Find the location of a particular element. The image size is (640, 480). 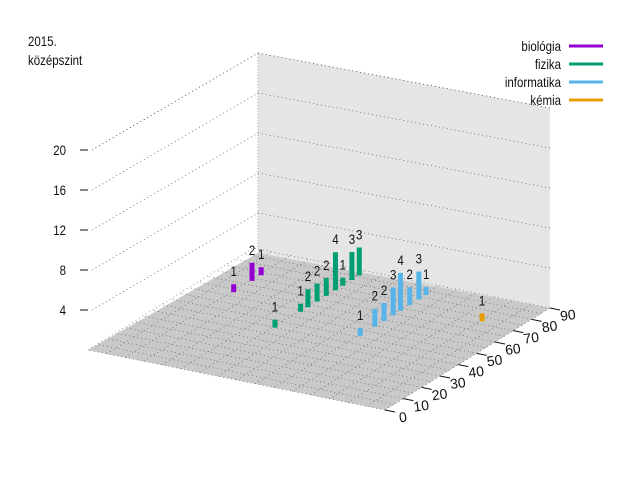

bar-kémia is located at coordinates (482, 317).